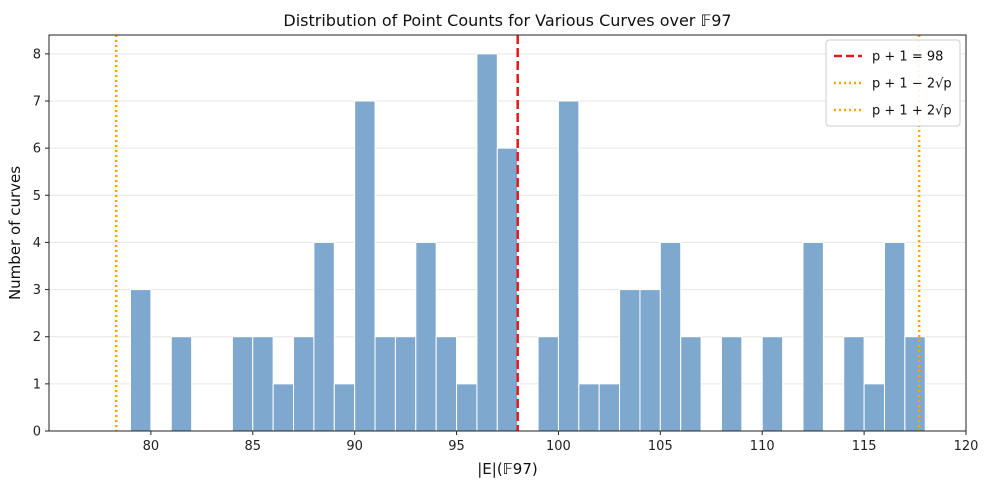 The width and height of the screenshot is (989, 490). What do you see at coordinates (37, 290) in the screenshot?
I see `y-tick-label: 3` at bounding box center [37, 290].